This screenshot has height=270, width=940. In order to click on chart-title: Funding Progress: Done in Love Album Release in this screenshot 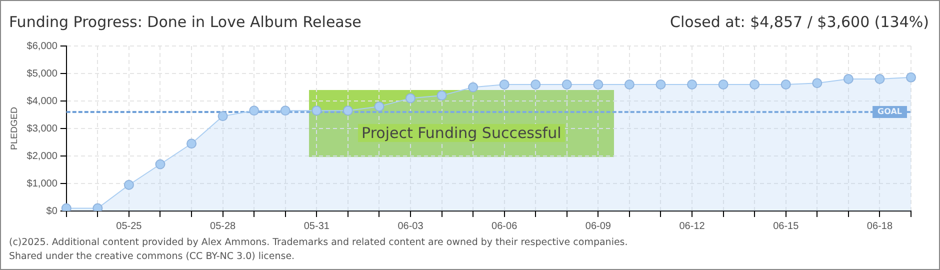, I will do `click(185, 22)`.